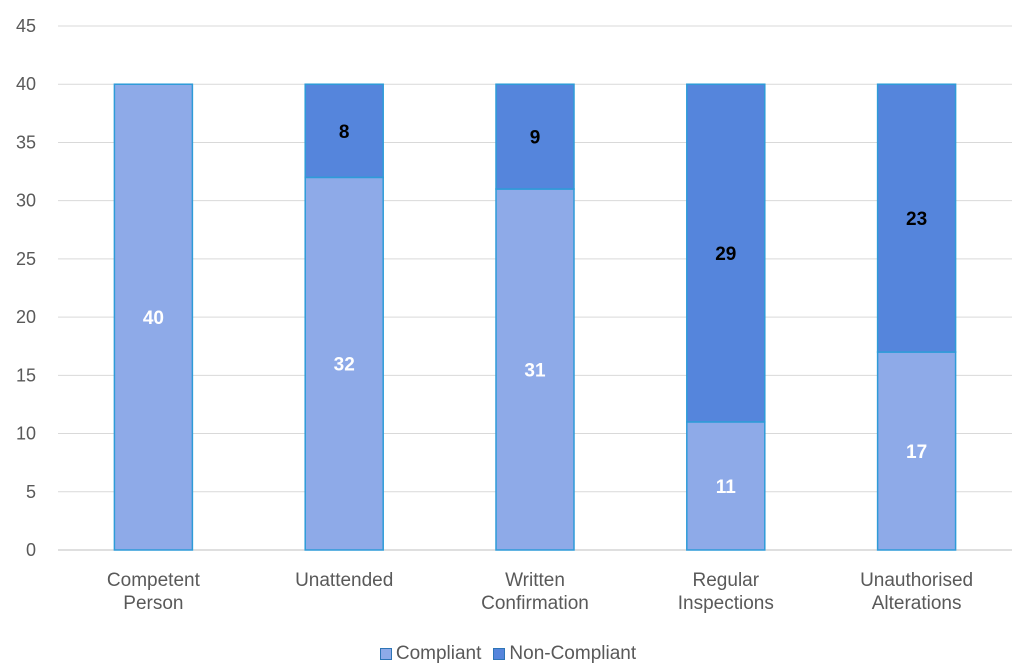 The image size is (1016, 670). I want to click on data-label: 23, so click(916, 219).